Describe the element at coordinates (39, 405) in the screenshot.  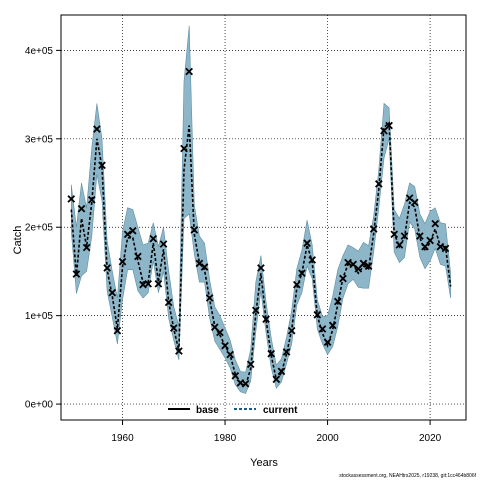
I see `y-tick-label: 0e+00` at that location.